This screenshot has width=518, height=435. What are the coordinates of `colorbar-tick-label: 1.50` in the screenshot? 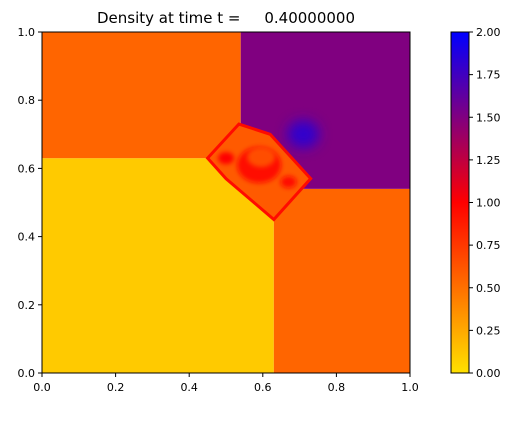 It's located at (488, 117).